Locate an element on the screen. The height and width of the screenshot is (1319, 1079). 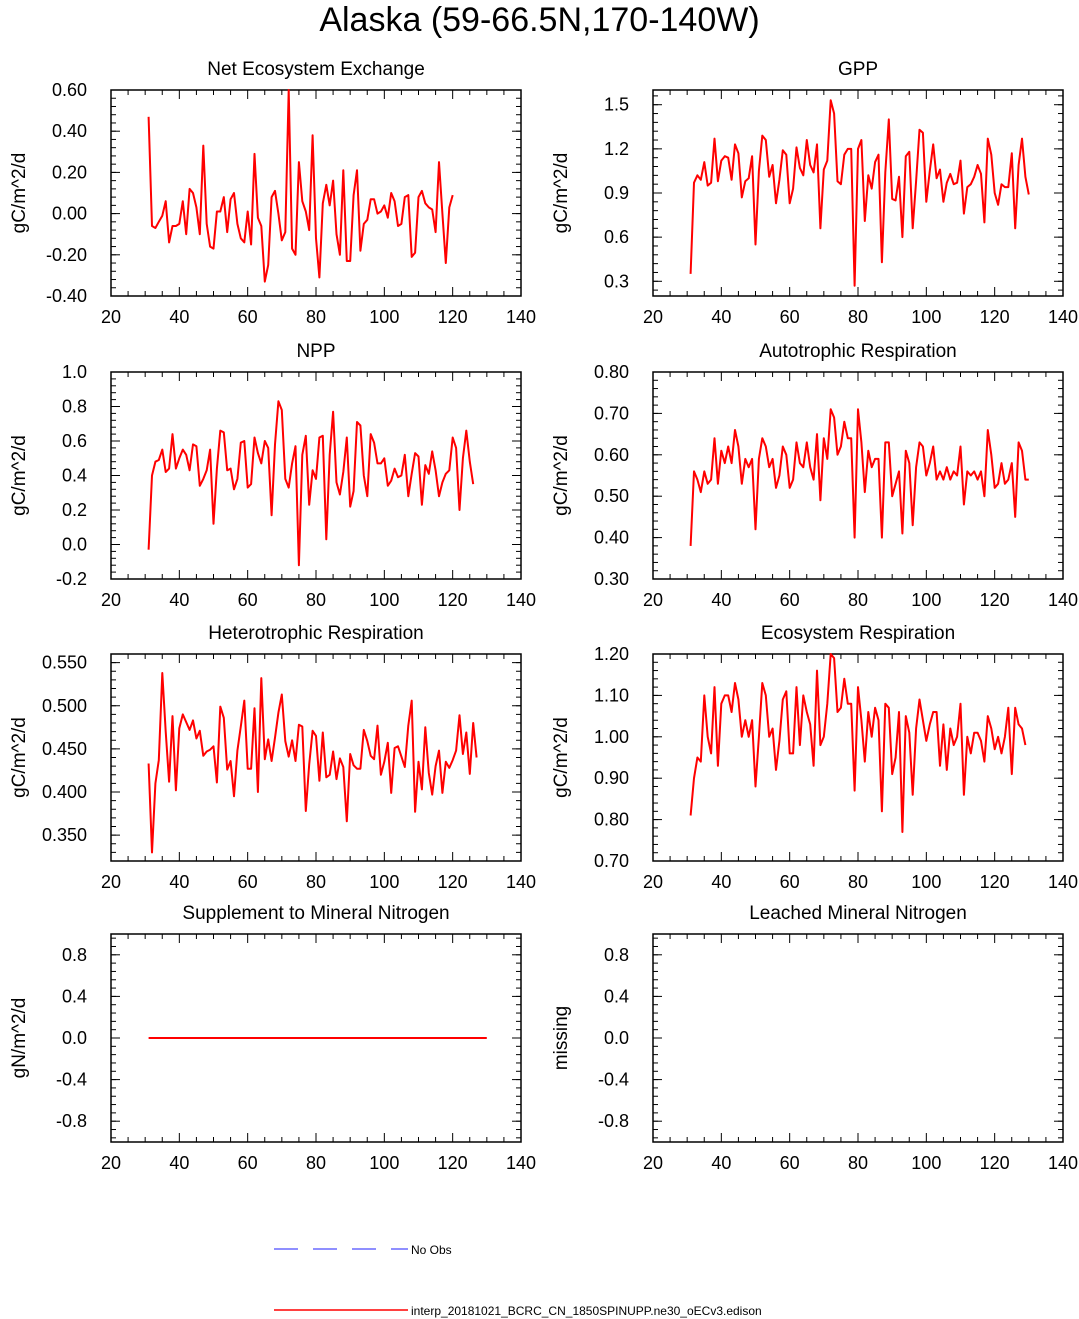
y-tick-label: 0.90 is located at coordinates (611, 778).